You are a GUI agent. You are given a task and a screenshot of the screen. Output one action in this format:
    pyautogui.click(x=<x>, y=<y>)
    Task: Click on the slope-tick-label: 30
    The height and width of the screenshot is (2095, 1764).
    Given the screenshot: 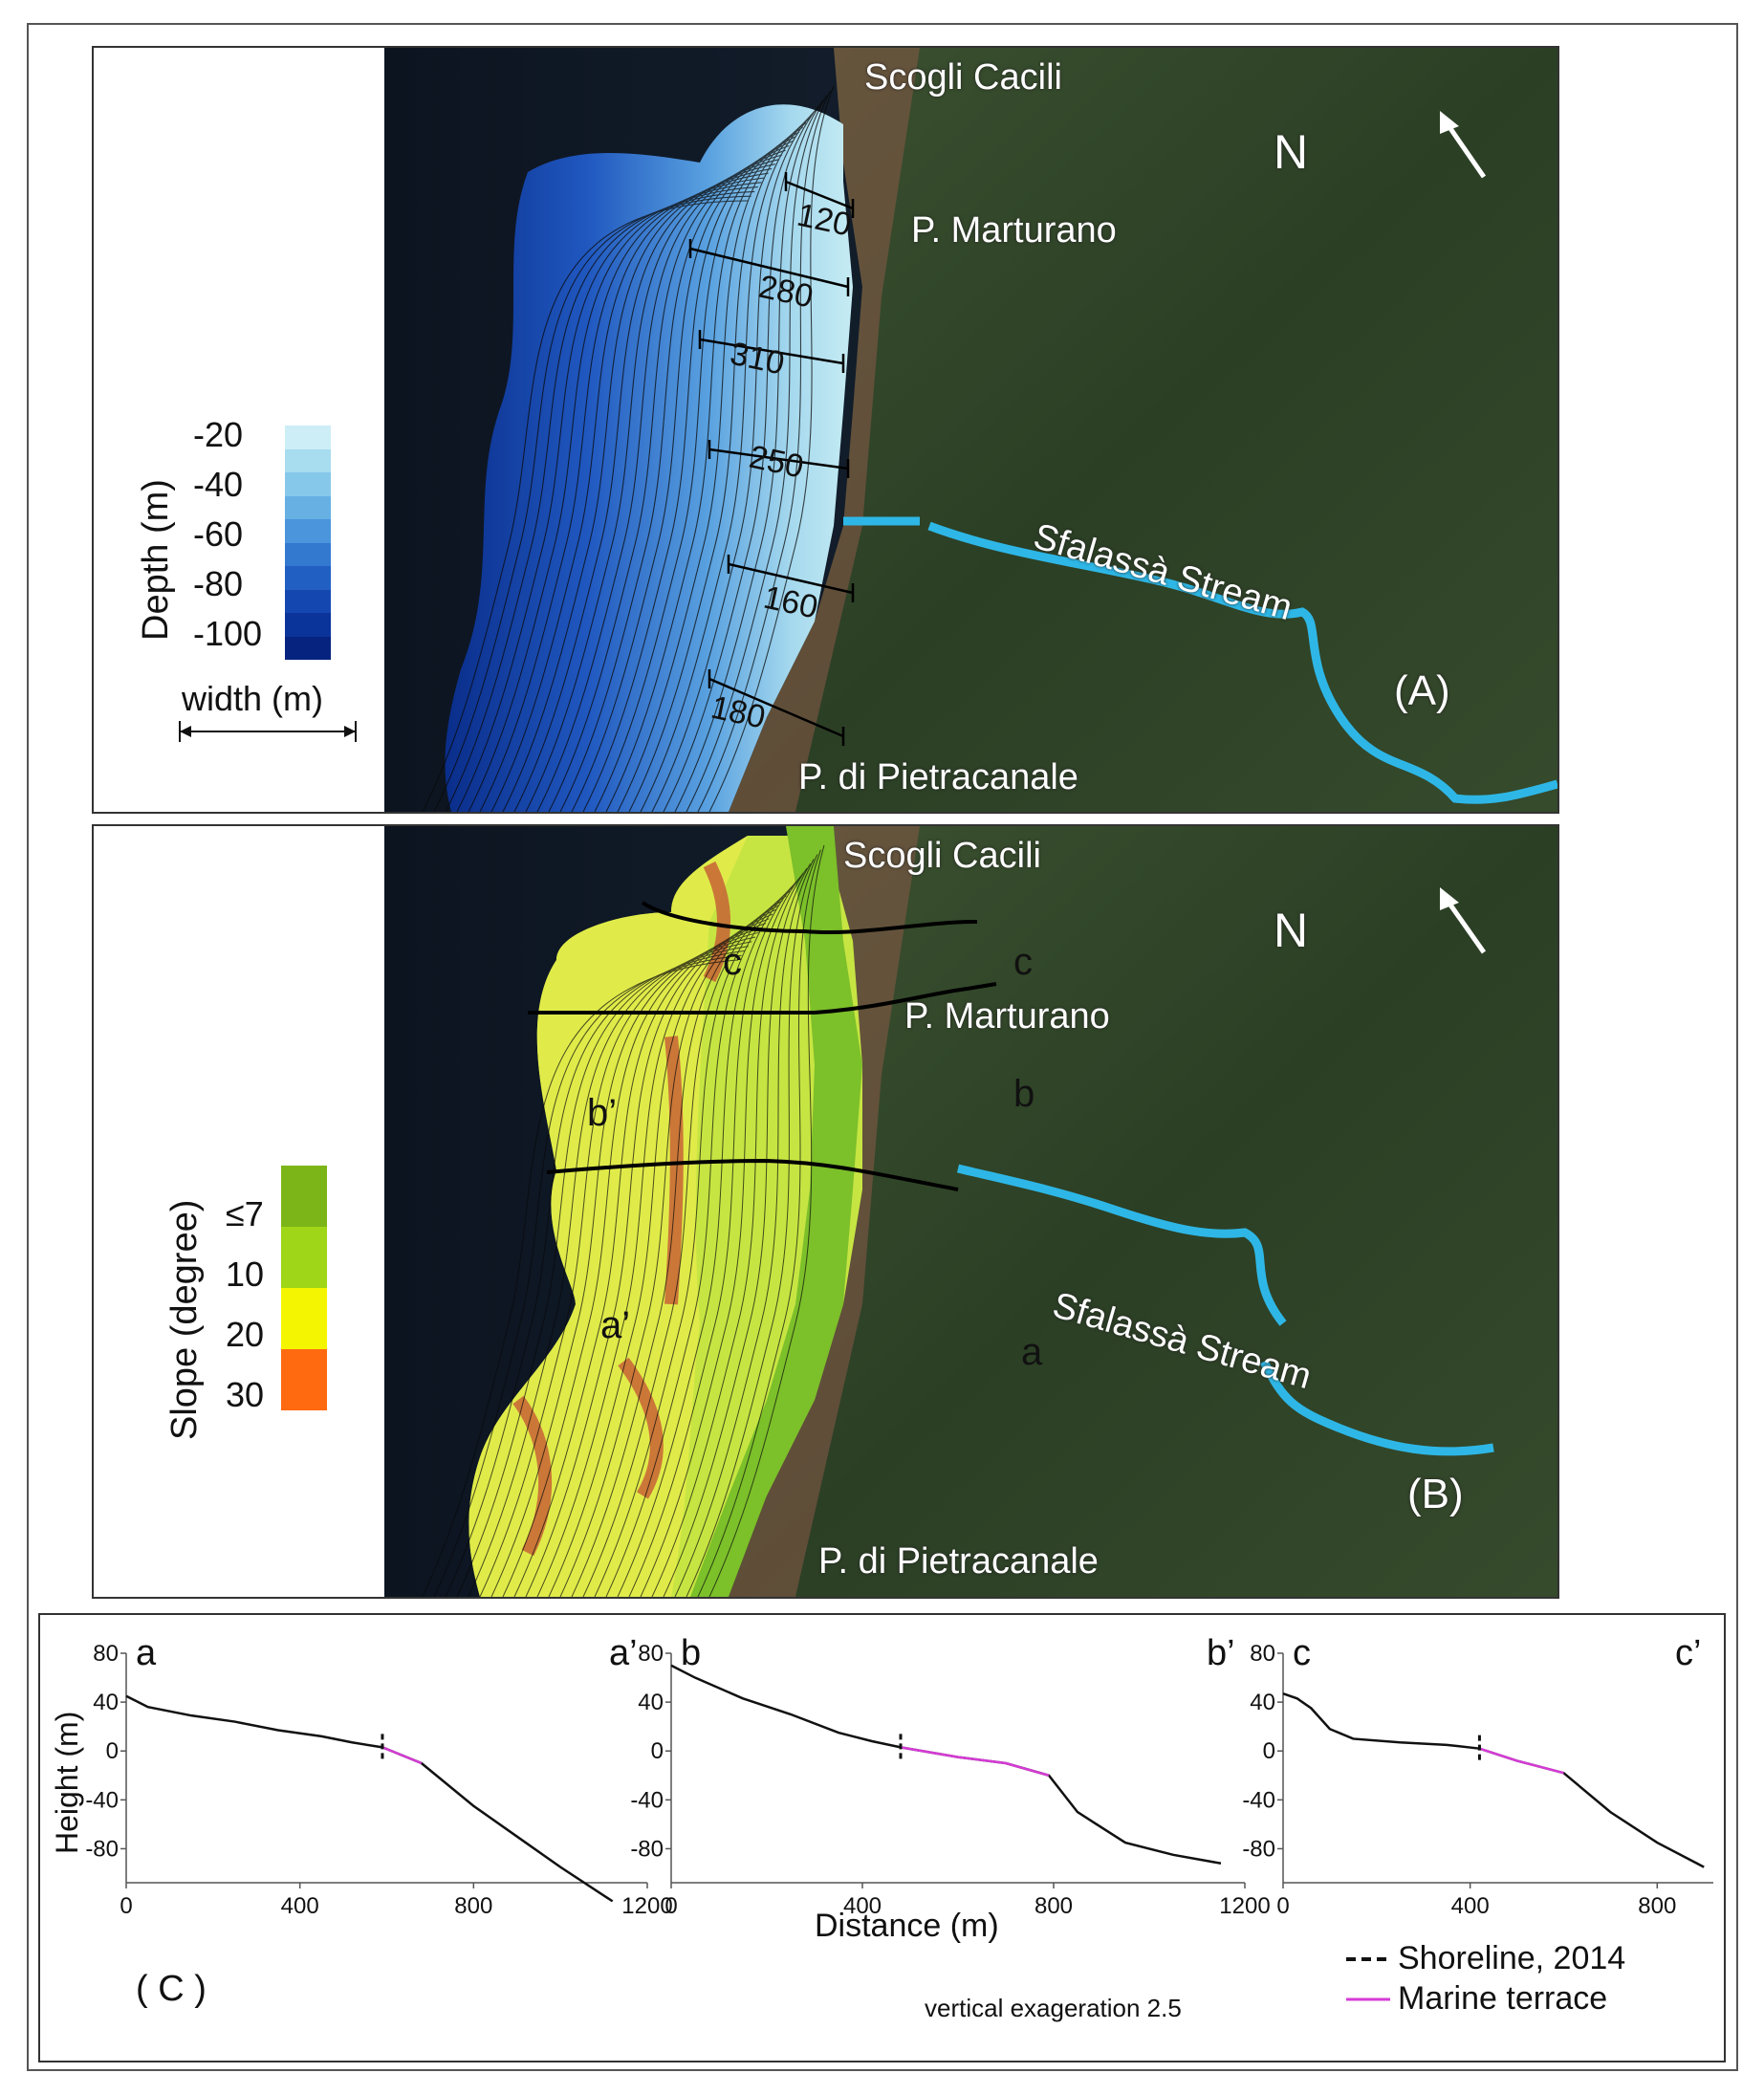 What is the action you would take?
    pyautogui.click(x=245, y=1394)
    